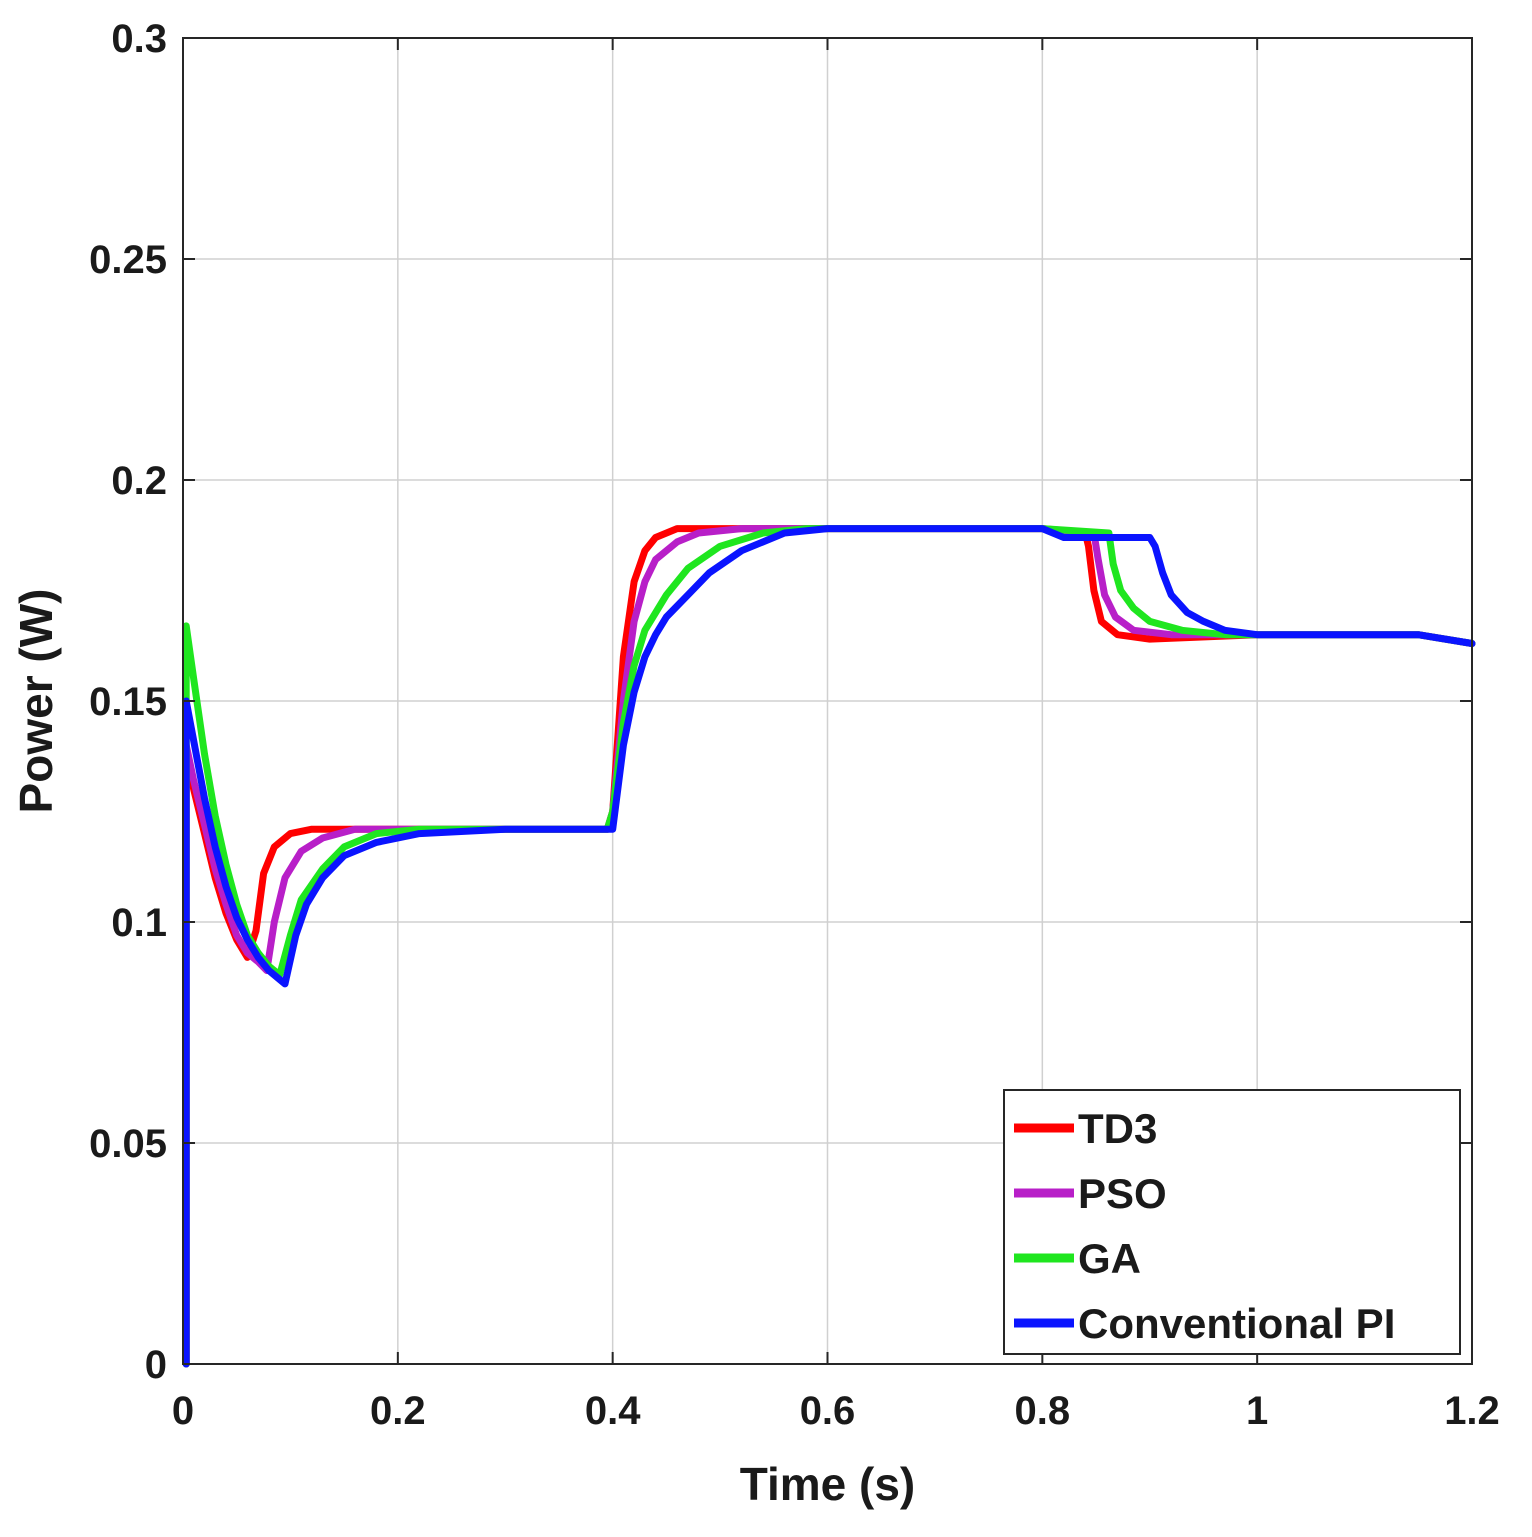 The width and height of the screenshot is (1532, 1537). What do you see at coordinates (613, 1411) in the screenshot?
I see `x-tick-label: 0.4` at bounding box center [613, 1411].